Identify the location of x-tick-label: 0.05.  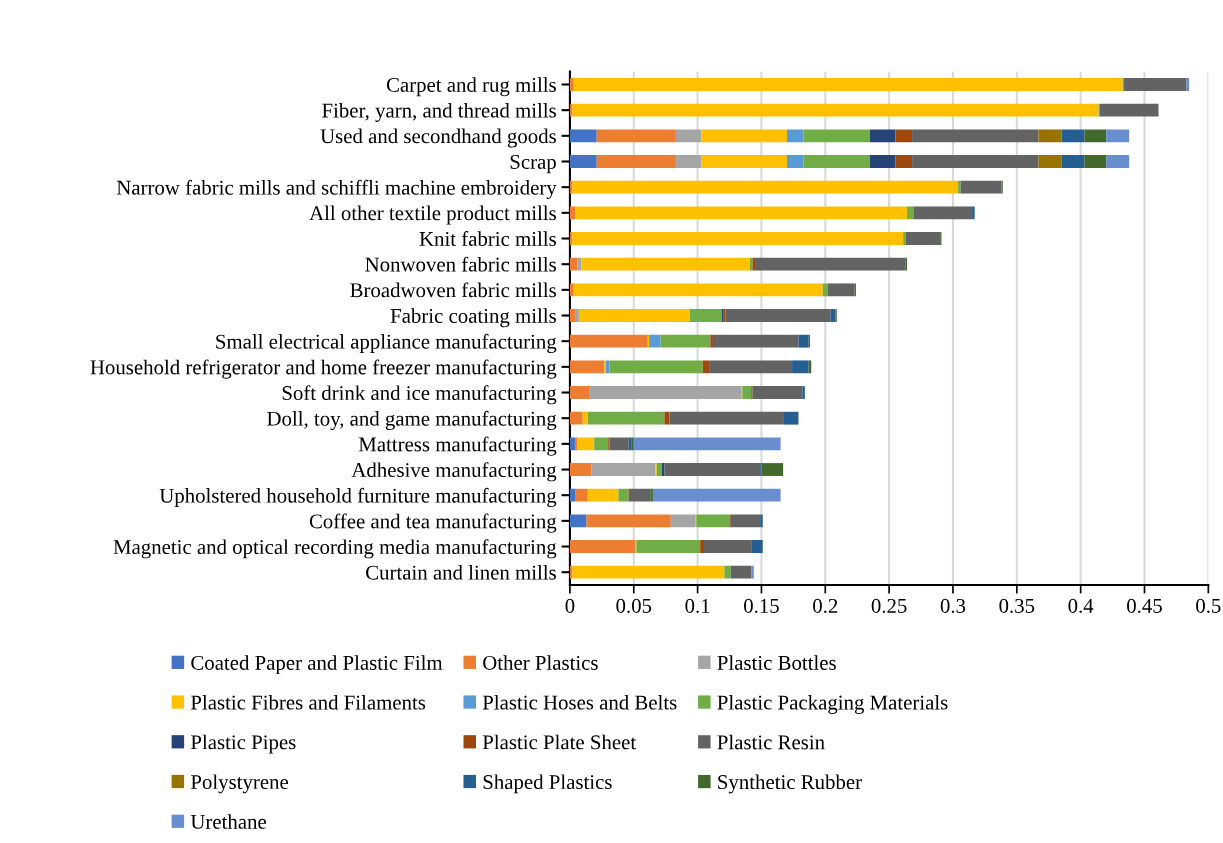
(634, 605).